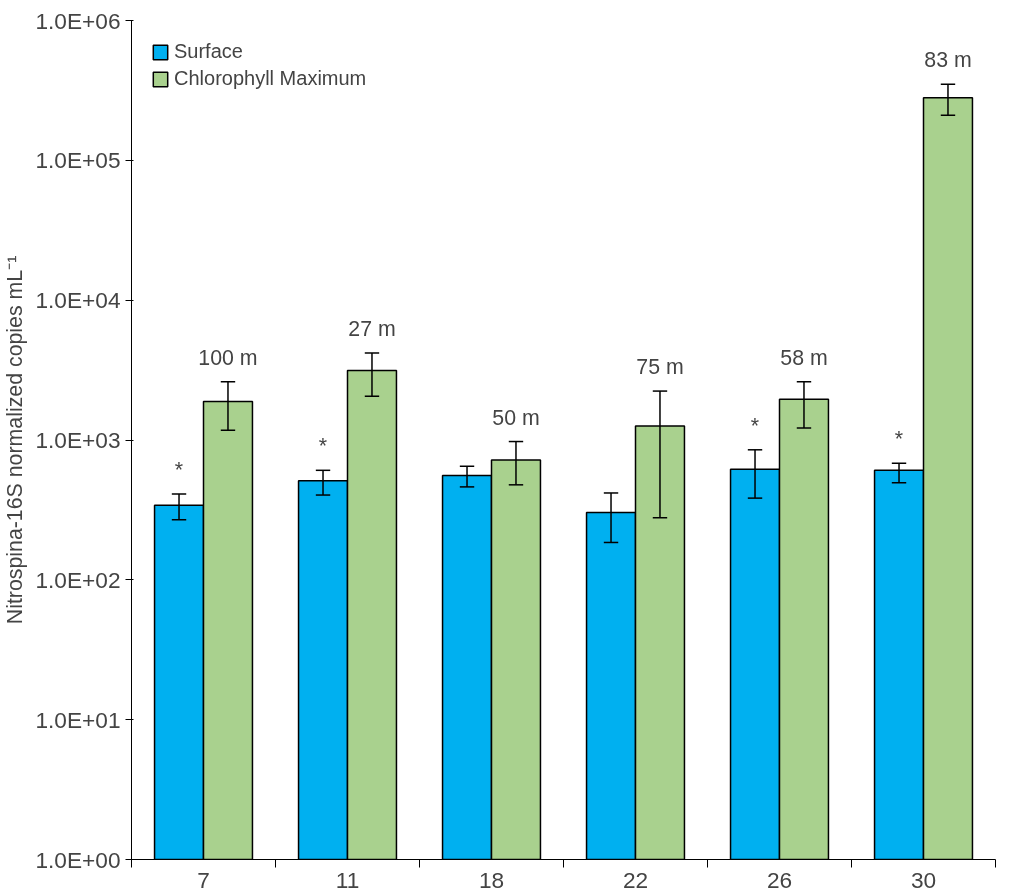 This screenshot has width=1012, height=896. I want to click on x-tick-label: 7, so click(203, 879).